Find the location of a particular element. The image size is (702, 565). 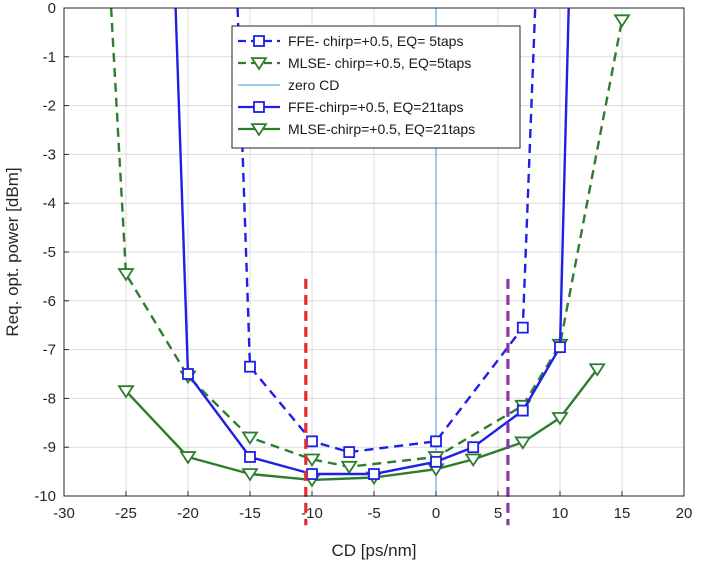

x-tick-label: 10 is located at coordinates (560, 513).